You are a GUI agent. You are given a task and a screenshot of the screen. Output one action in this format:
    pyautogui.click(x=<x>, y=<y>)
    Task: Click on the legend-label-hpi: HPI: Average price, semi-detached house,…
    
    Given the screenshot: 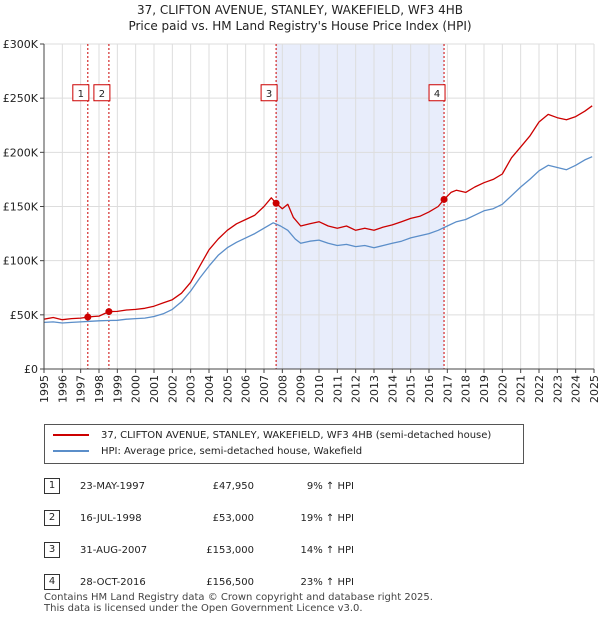 What is the action you would take?
    pyautogui.click(x=232, y=451)
    